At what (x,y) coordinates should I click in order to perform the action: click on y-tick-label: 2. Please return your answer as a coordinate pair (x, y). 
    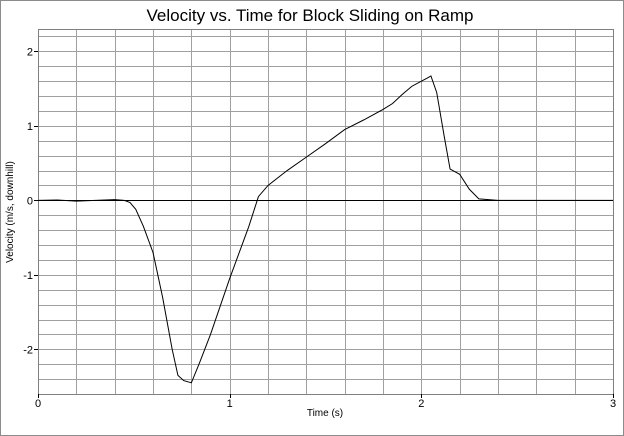
    Looking at the image, I should click on (30, 52).